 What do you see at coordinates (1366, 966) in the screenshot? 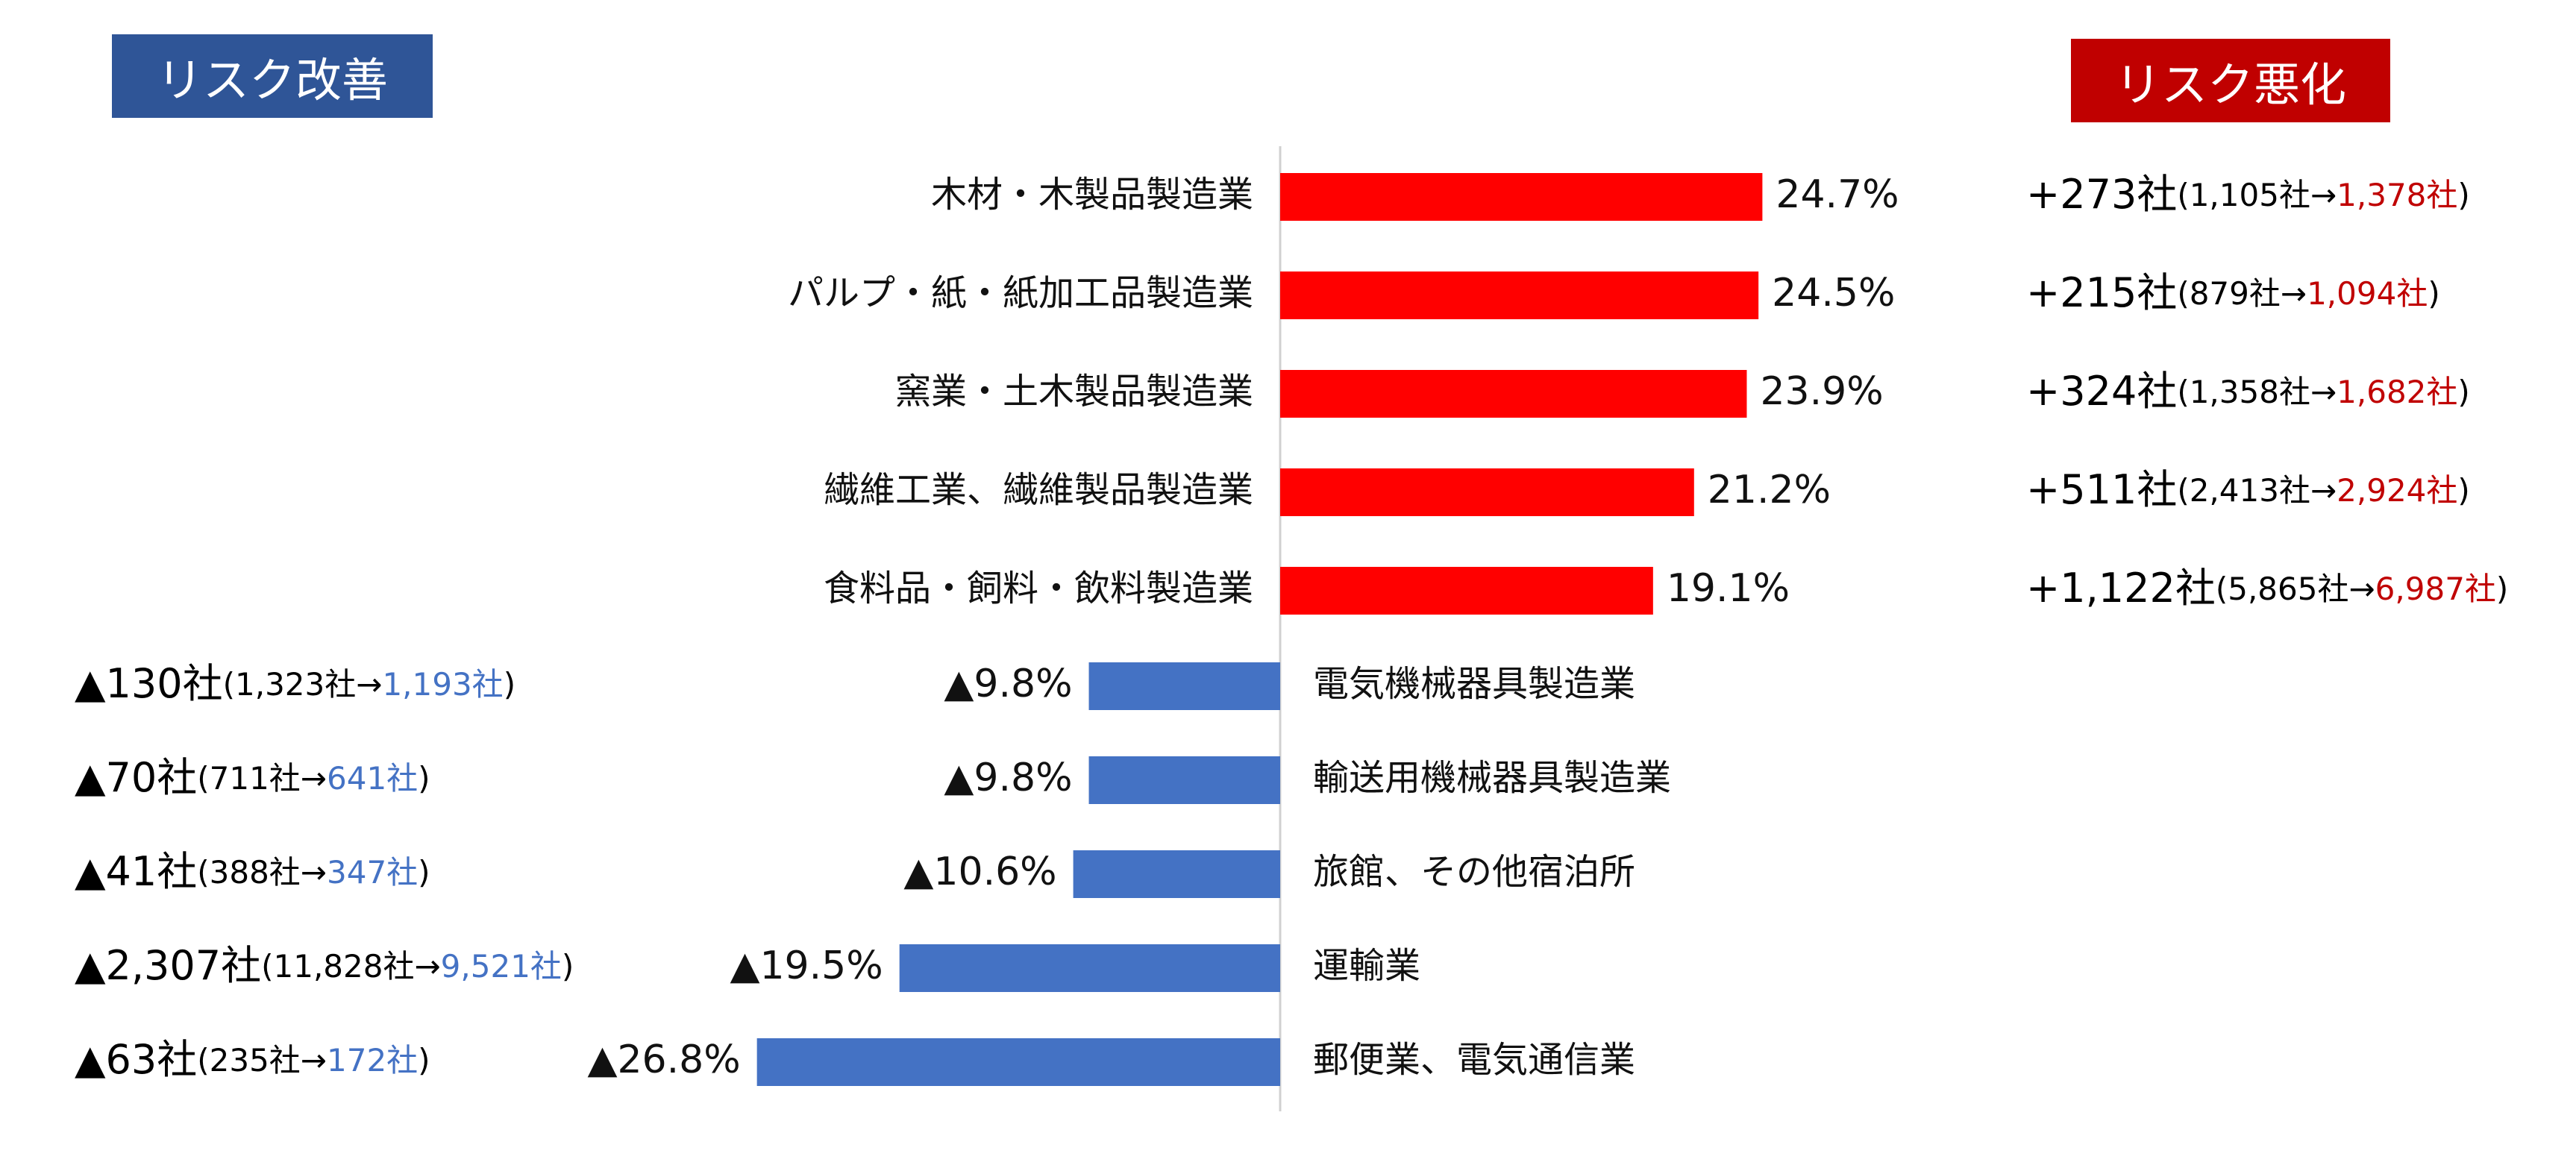
I see `category-label: 運輸業` at bounding box center [1366, 966].